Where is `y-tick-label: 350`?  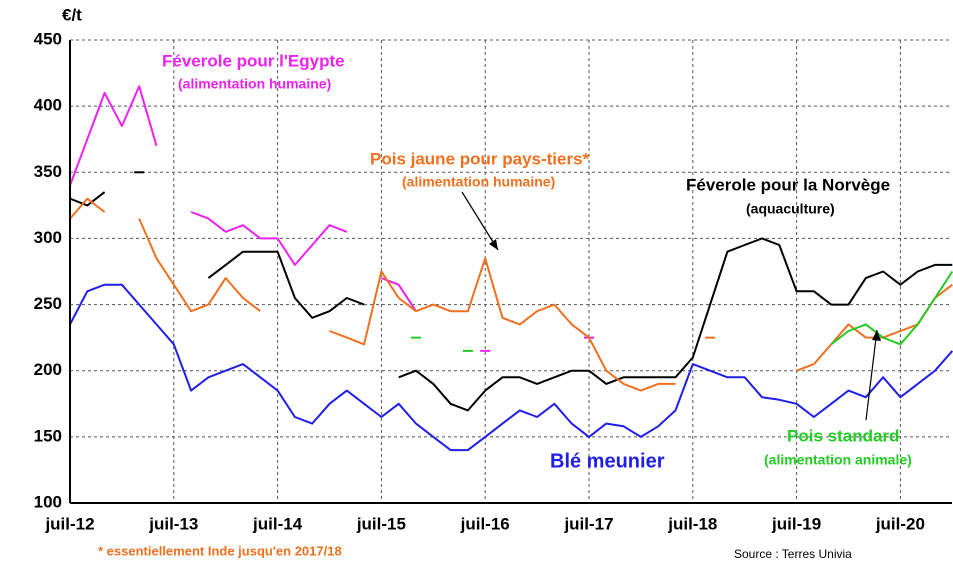 y-tick-label: 350 is located at coordinates (48, 171).